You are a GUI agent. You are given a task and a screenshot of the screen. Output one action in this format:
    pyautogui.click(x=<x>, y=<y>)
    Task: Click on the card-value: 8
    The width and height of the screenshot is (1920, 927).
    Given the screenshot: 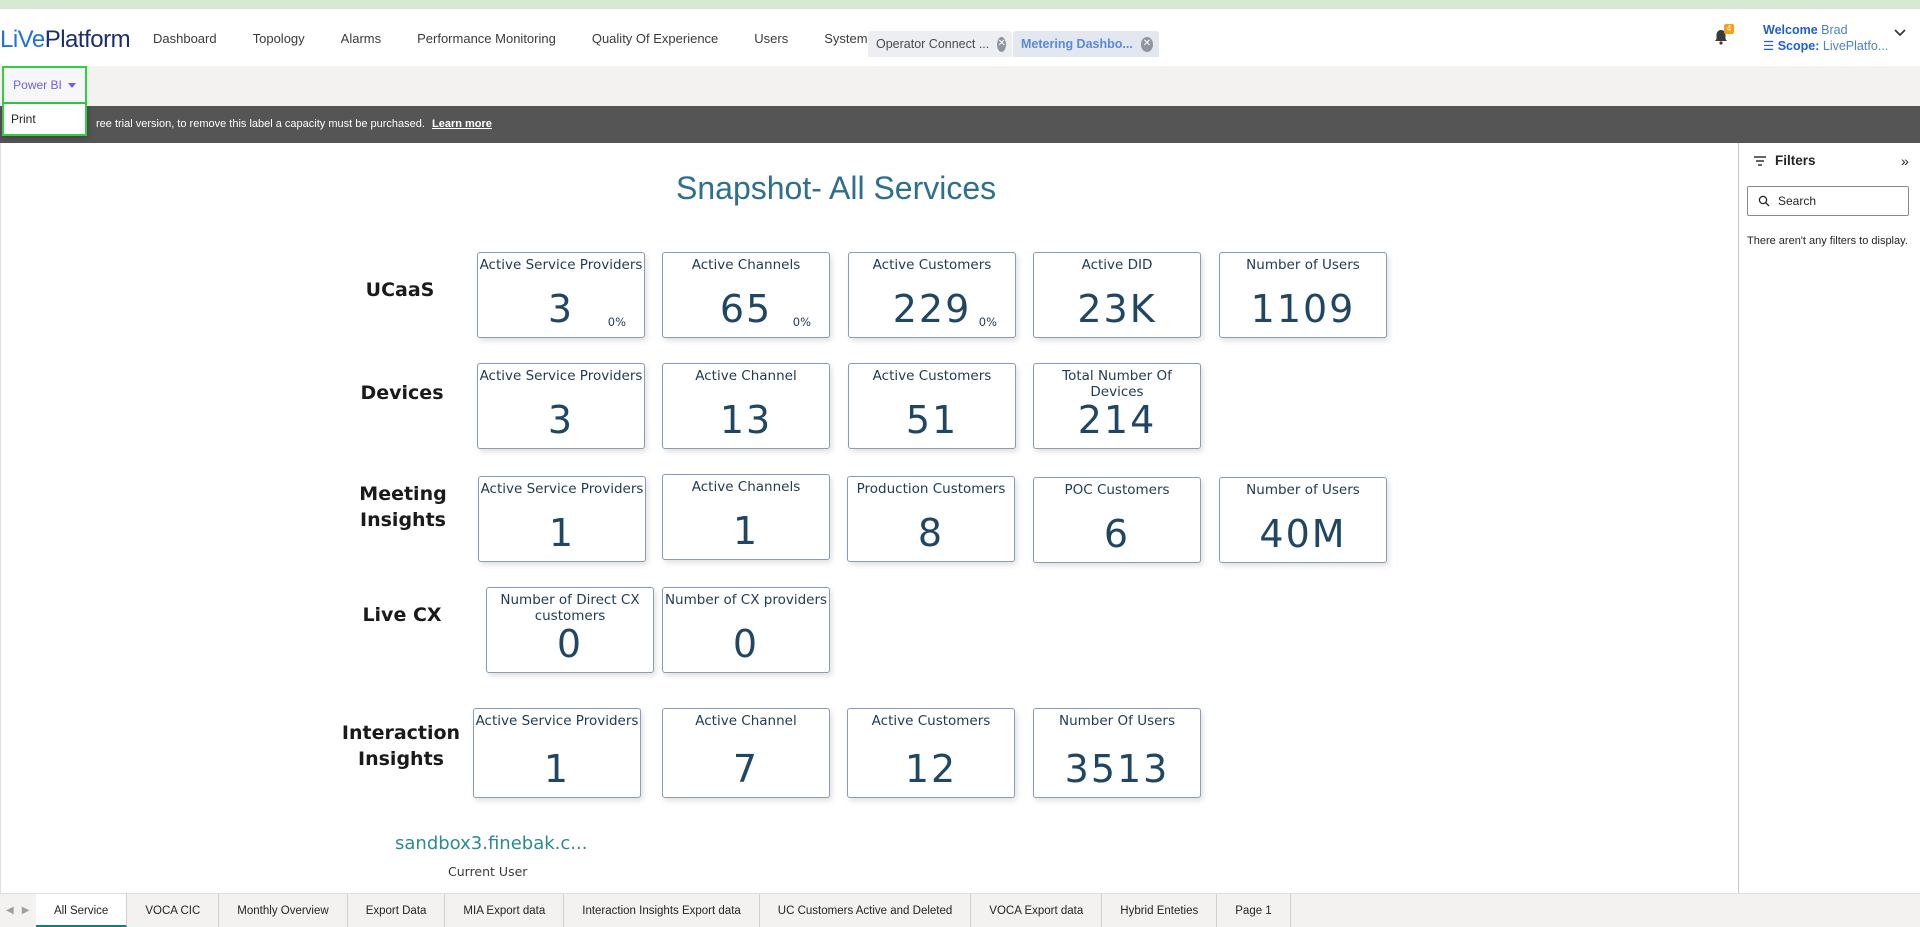 What is the action you would take?
    pyautogui.click(x=931, y=533)
    